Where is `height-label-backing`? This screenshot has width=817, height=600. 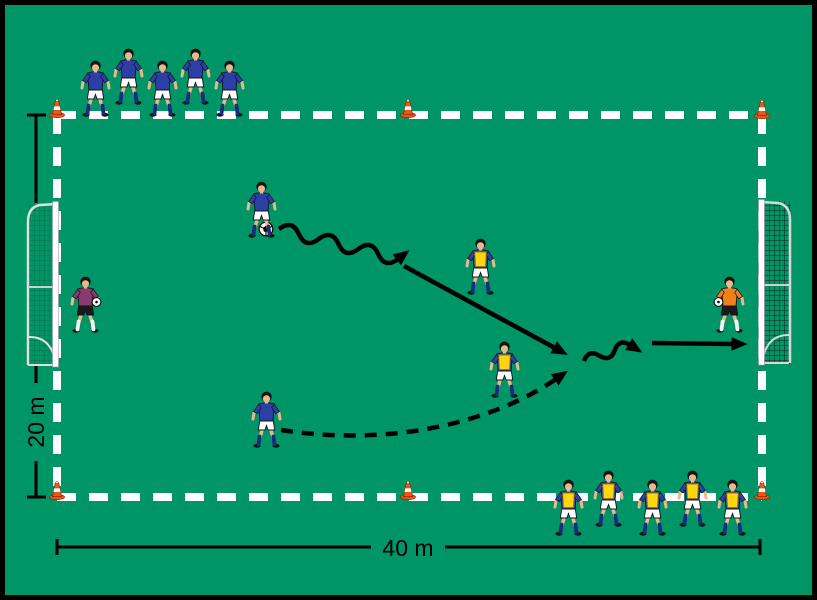 height-label-backing is located at coordinates (35, 422).